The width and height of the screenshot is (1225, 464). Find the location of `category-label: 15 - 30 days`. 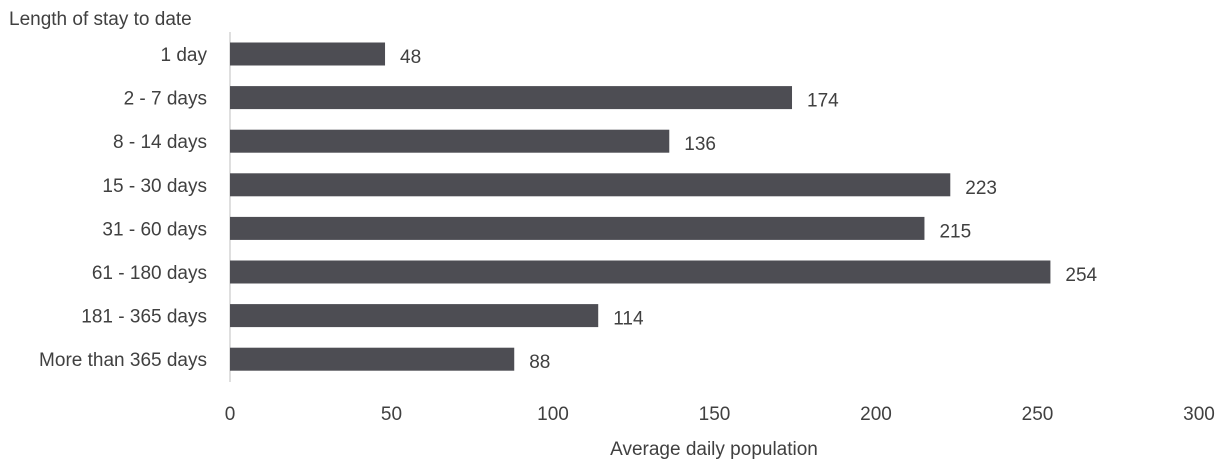

category-label: 15 - 30 days is located at coordinates (154, 186).